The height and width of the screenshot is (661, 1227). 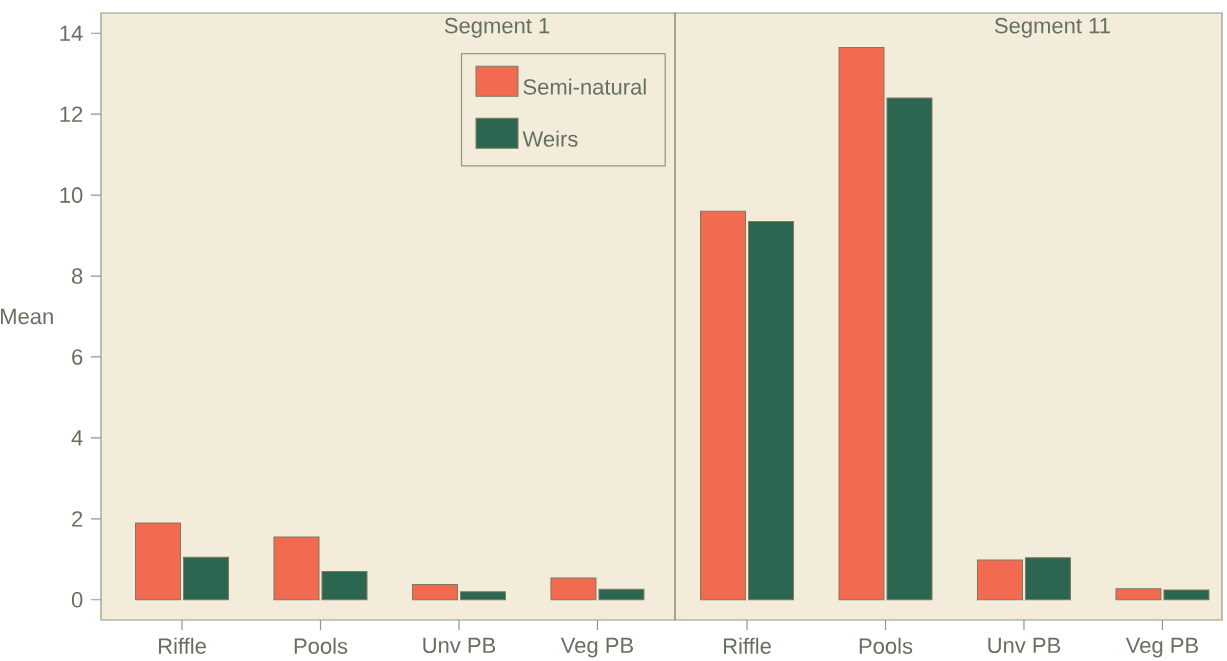 I want to click on y-tick-label: 10, so click(x=71, y=195).